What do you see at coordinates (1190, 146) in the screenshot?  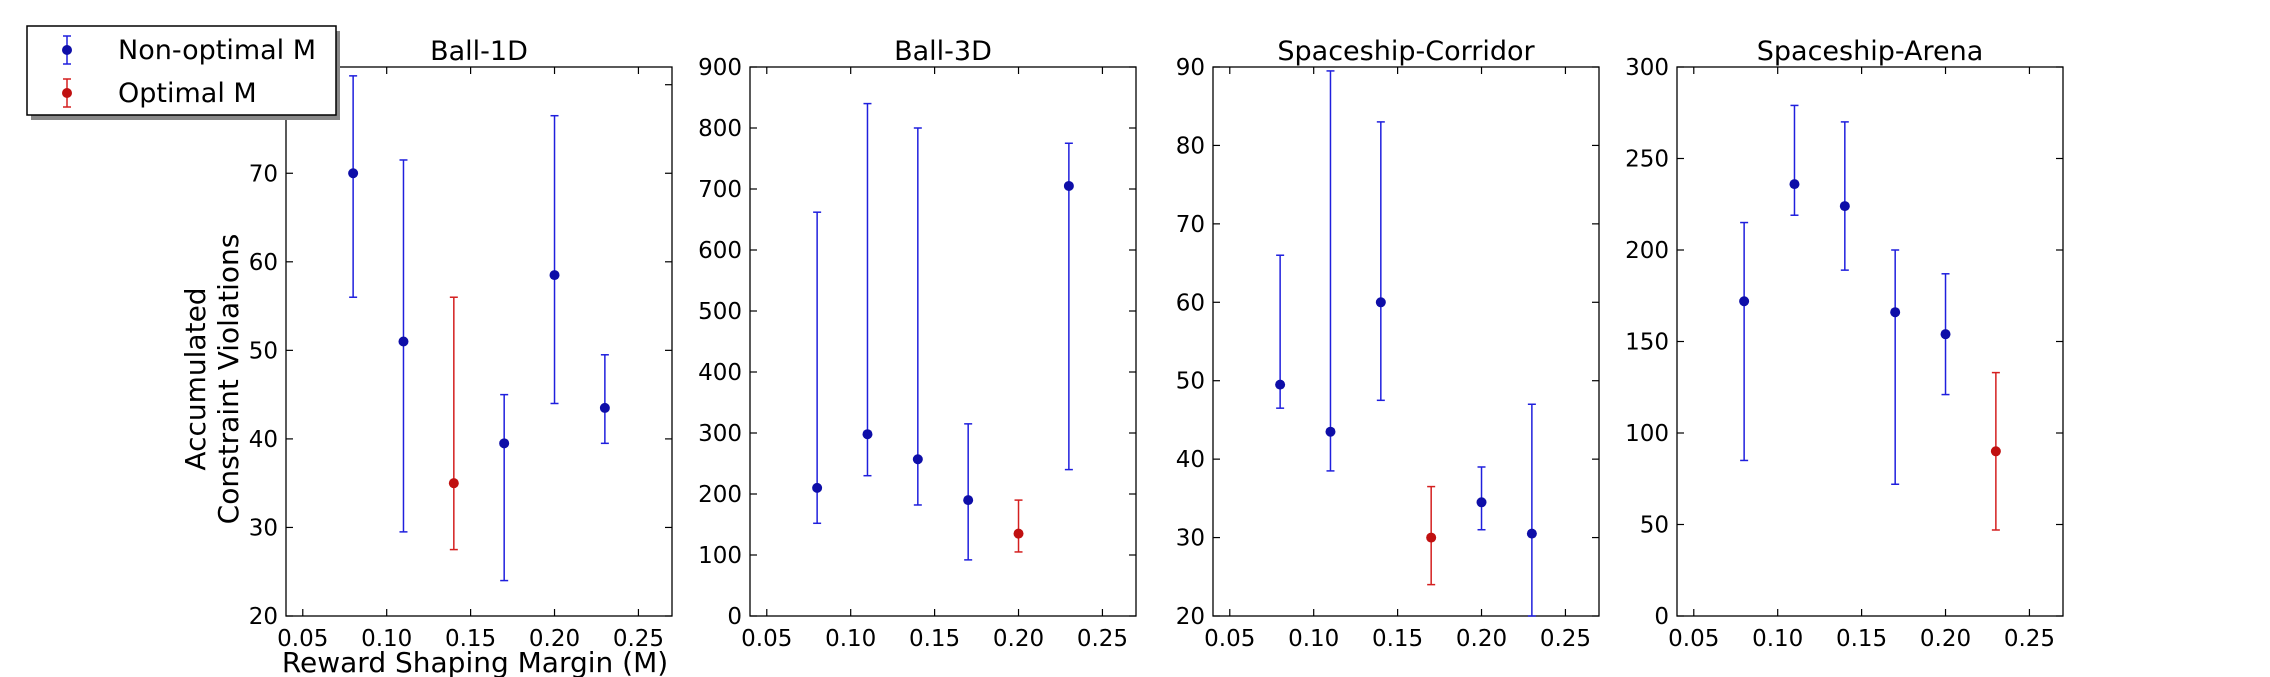 I see `y-tick-label: 80` at bounding box center [1190, 146].